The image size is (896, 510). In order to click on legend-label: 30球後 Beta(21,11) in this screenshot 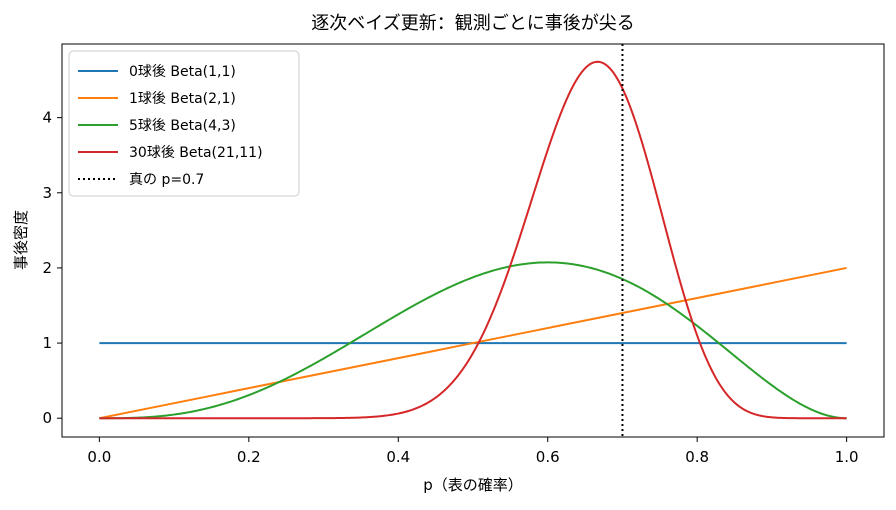, I will do `click(196, 153)`.